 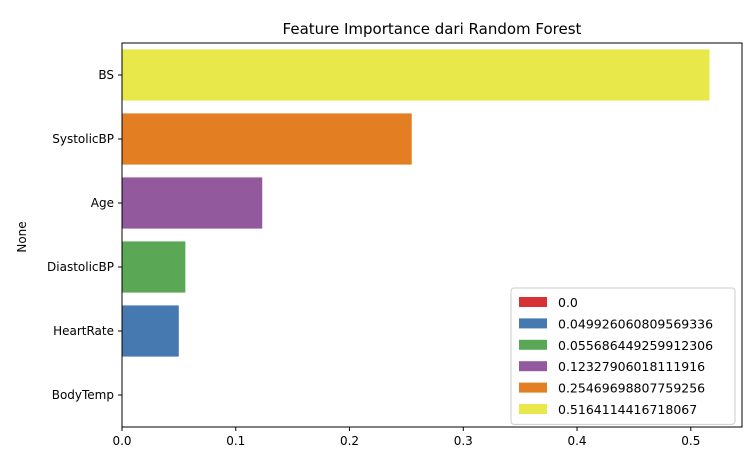 What do you see at coordinates (635, 345) in the screenshot?
I see `legend-label: 0.055686449259912306` at bounding box center [635, 345].